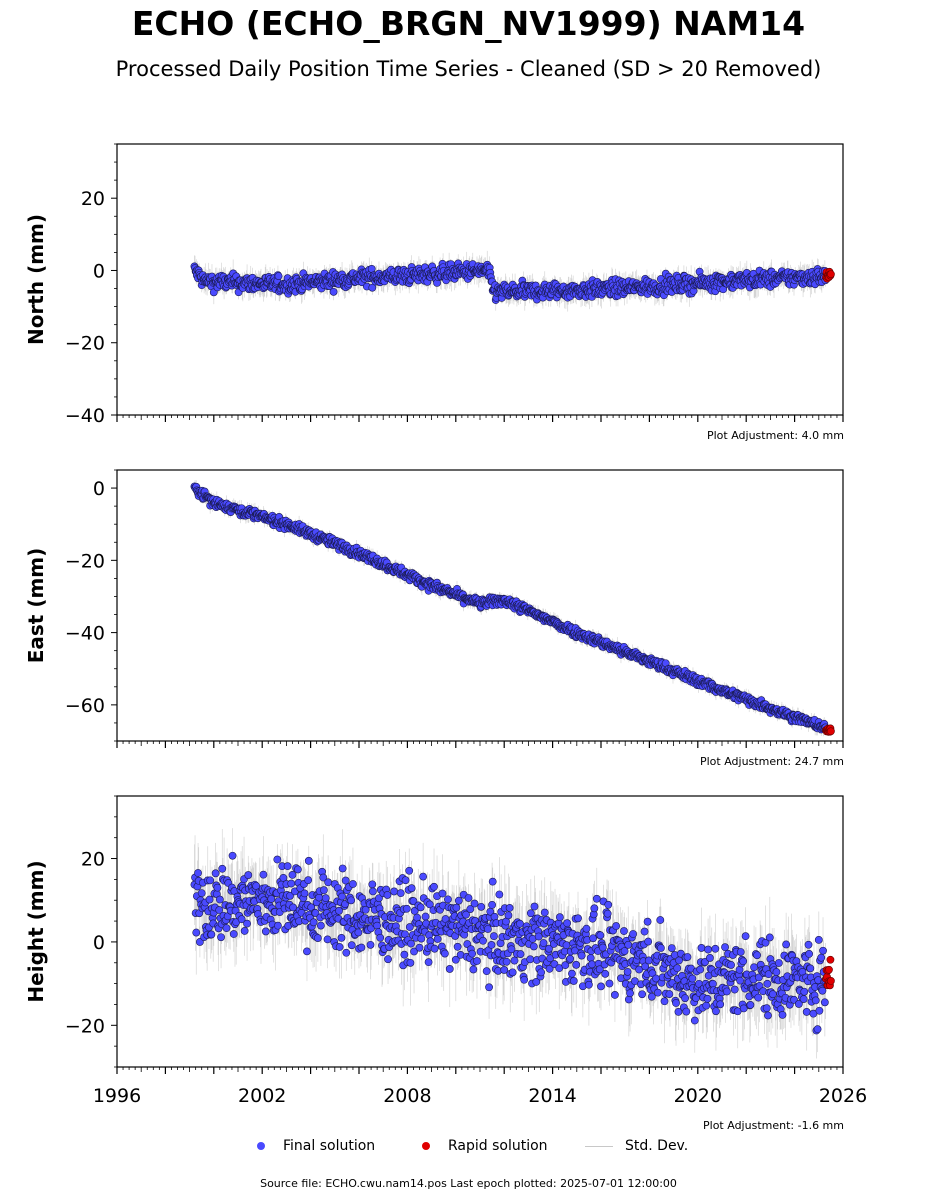  Describe the element at coordinates (85, 706) in the screenshot. I see `east-ytick-label: −60` at that location.